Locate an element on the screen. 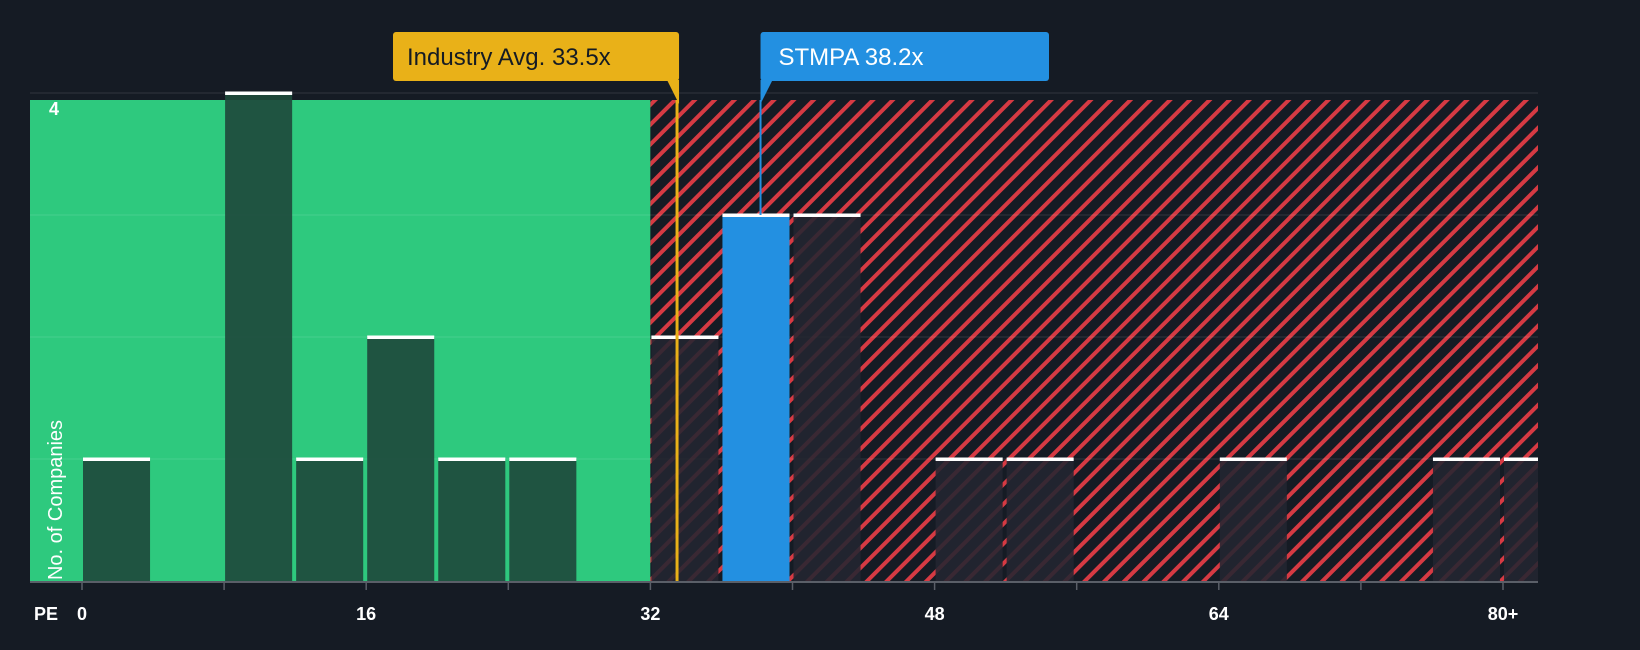  x-tick-label-32: 32 is located at coordinates (650, 614).